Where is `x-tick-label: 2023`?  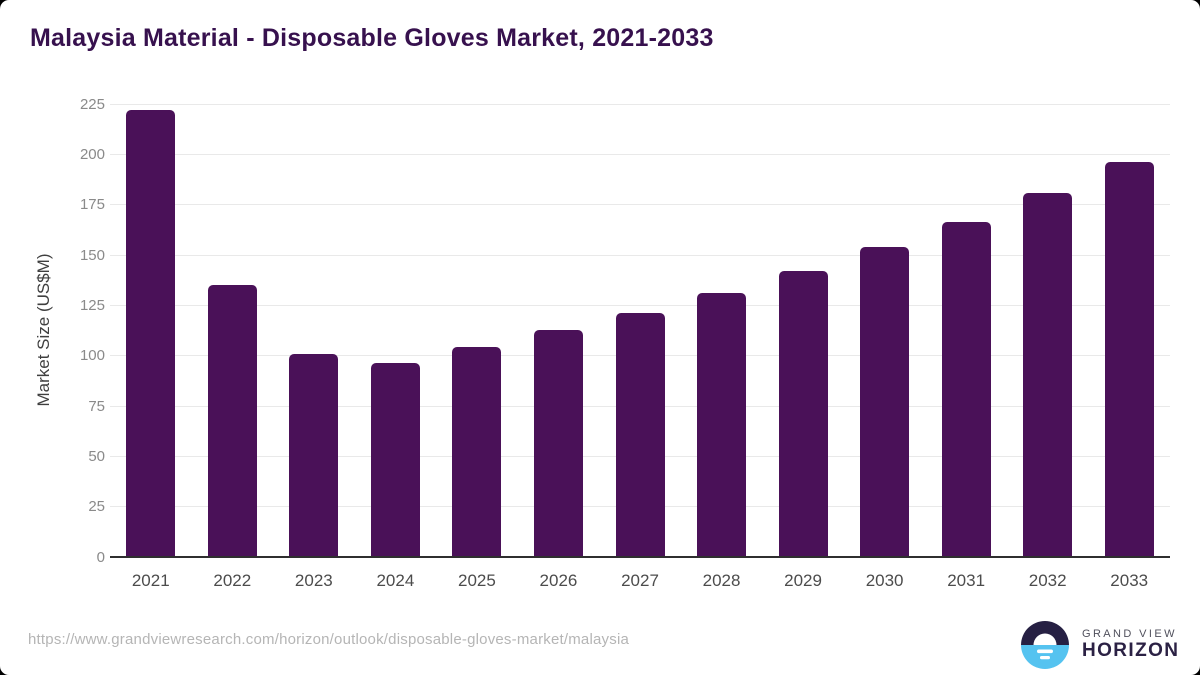
x-tick-label: 2023 is located at coordinates (313, 580).